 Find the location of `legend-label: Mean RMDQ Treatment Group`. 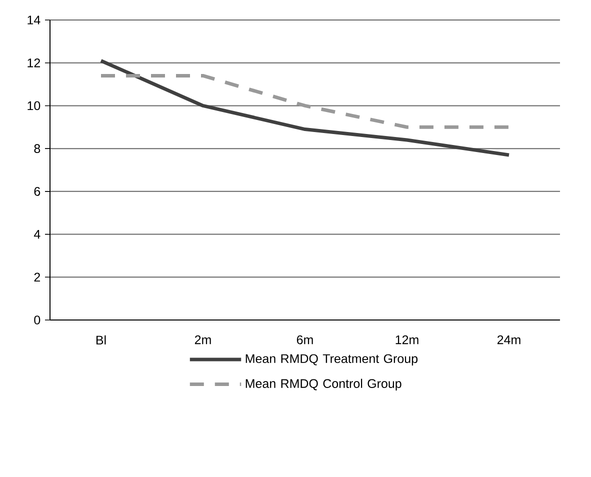

legend-label: Mean RMDQ Treatment Group is located at coordinates (332, 360).